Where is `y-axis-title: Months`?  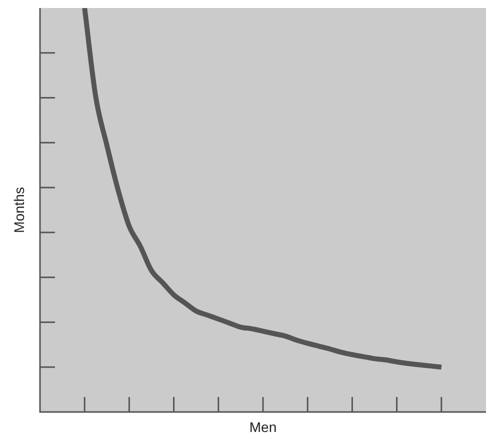 y-axis-title: Months is located at coordinates (18, 210).